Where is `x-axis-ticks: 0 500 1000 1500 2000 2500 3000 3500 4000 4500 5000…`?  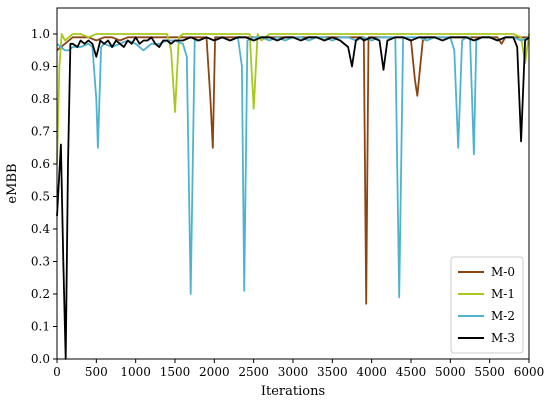 x-axis-ticks: 0 500 1000 1500 2000 2500 3000 3500 4000 4500 5000… is located at coordinates (298, 369).